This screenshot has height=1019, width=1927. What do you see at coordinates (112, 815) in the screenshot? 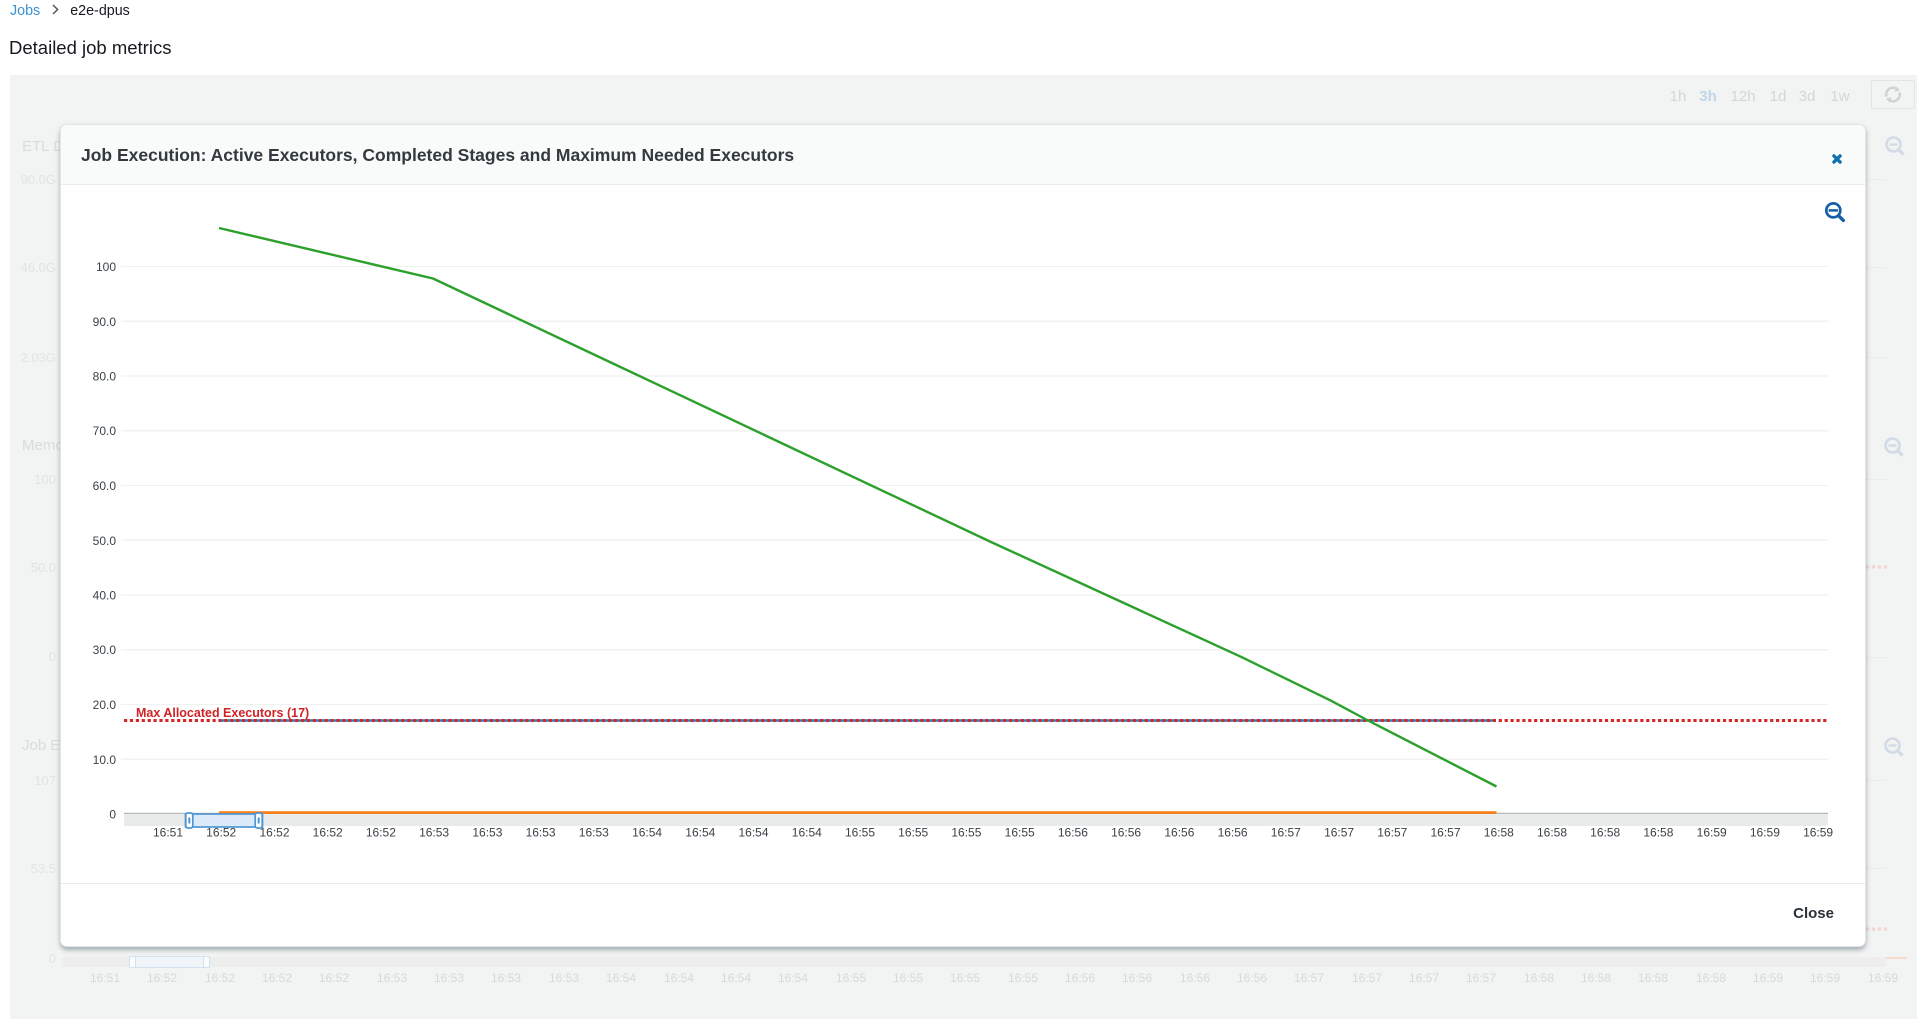
I see `svg-text: 0` at bounding box center [112, 815].